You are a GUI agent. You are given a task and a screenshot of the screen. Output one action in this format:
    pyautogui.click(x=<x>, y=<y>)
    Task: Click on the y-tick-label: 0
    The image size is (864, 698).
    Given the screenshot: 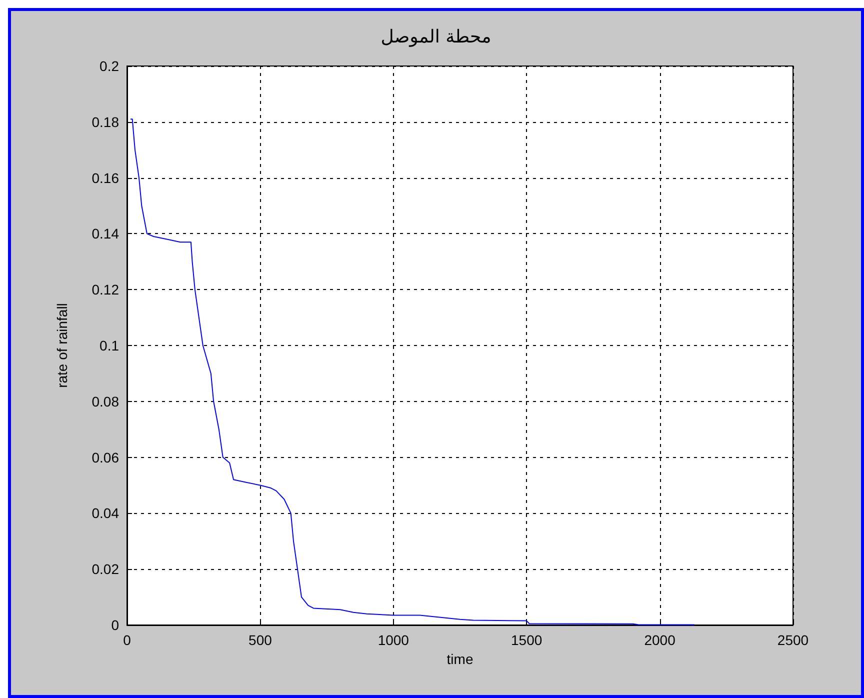 What is the action you would take?
    pyautogui.click(x=115, y=625)
    